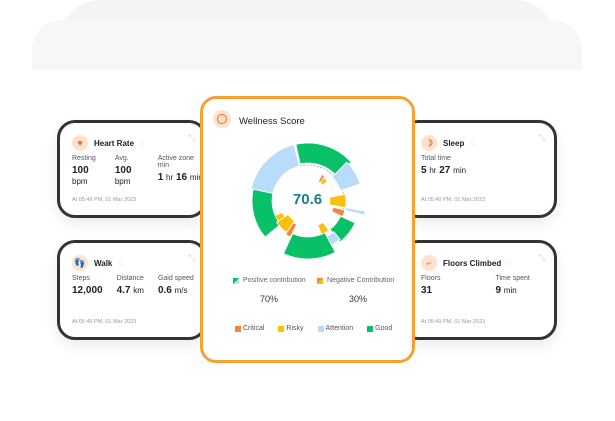 The width and height of the screenshot is (615, 421). I want to click on stat-label: Floors, so click(431, 278).